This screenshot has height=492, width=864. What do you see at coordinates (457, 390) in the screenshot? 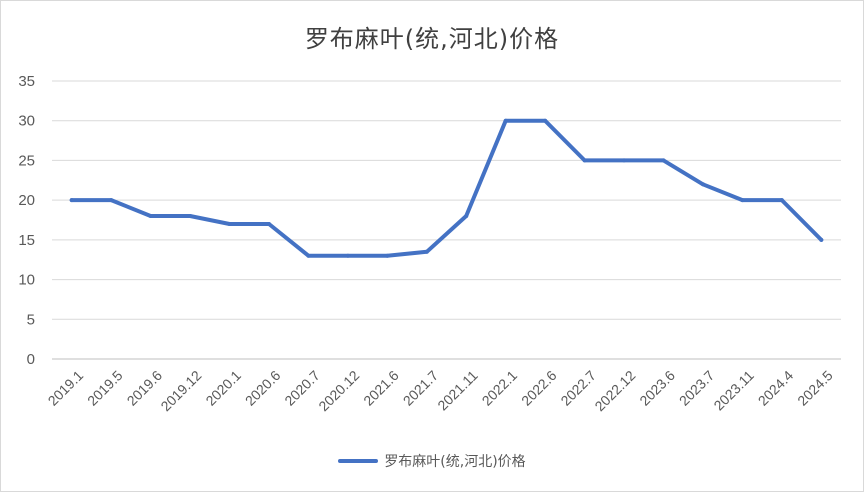
I see `x-tick-label: 2021.11` at bounding box center [457, 390].